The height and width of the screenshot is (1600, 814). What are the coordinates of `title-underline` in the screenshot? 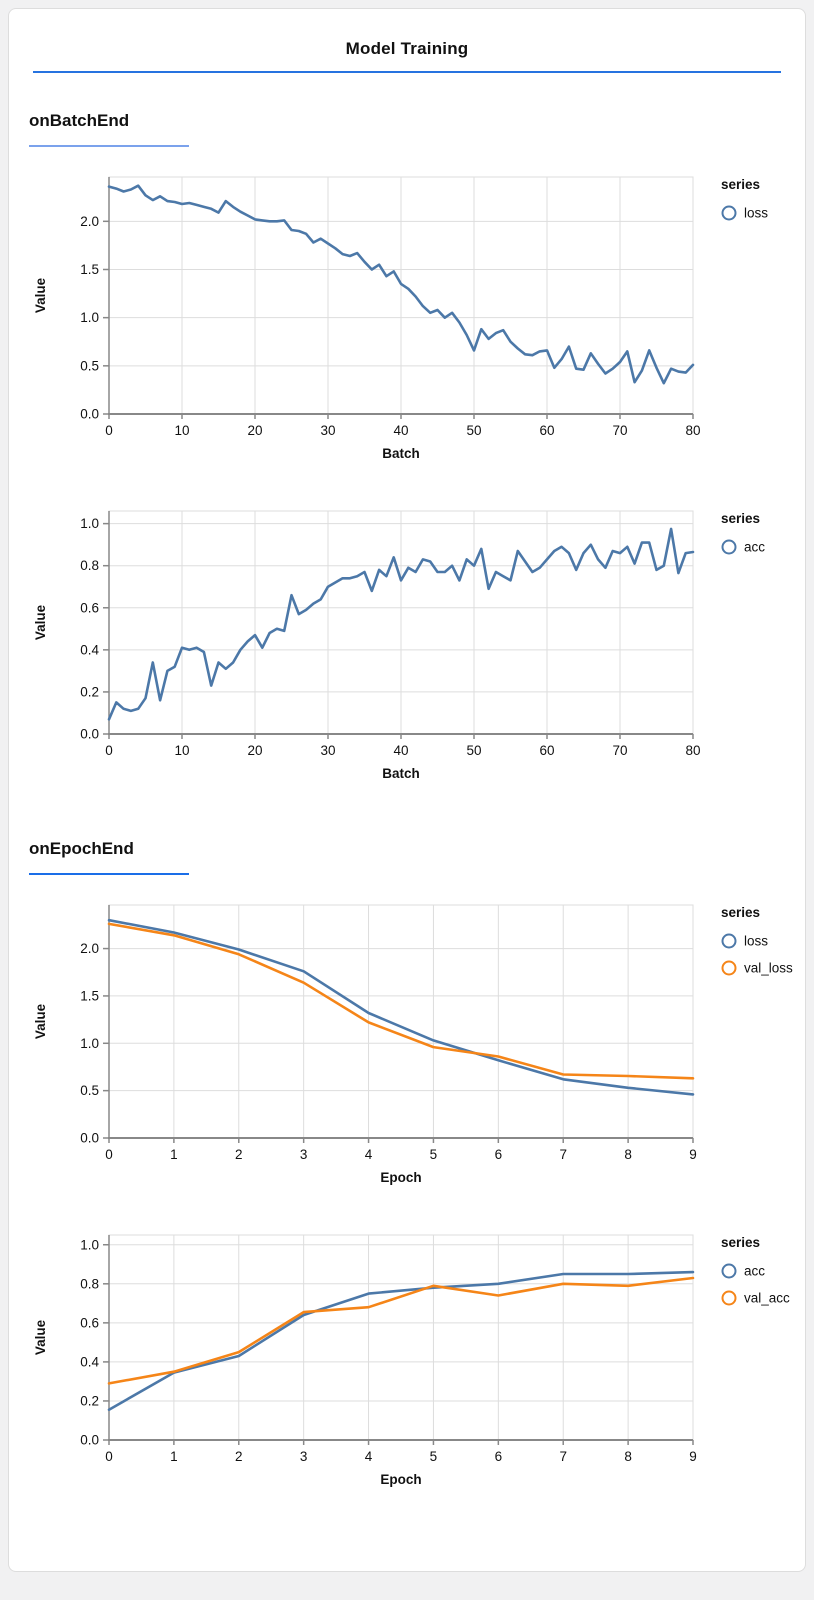 It's located at (407, 72).